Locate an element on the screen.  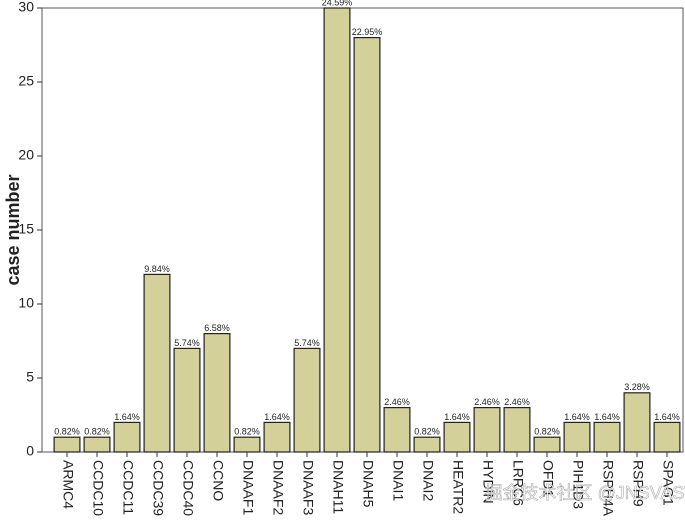
x-tick-label: DNAAF2 is located at coordinates (278, 487).